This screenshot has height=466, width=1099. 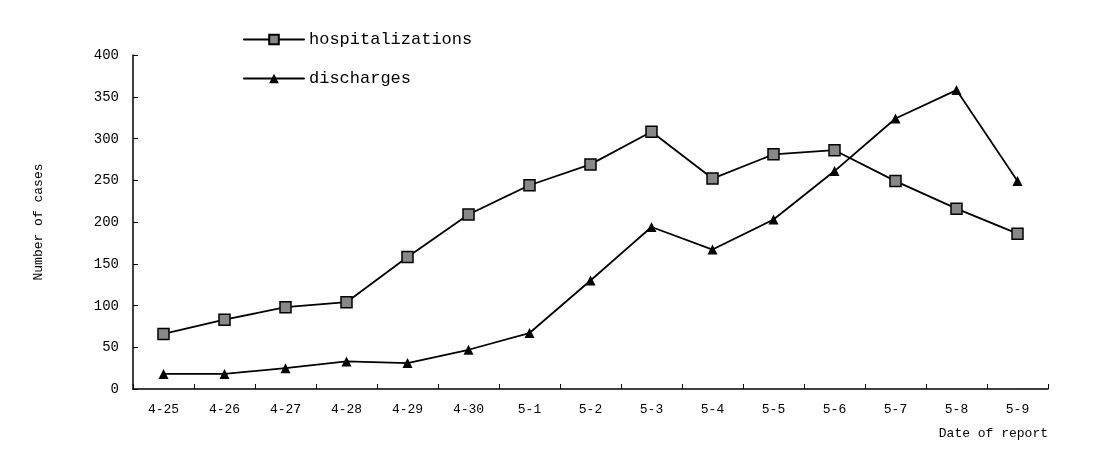 I want to click on y-tick-label: 100, so click(x=106, y=305).